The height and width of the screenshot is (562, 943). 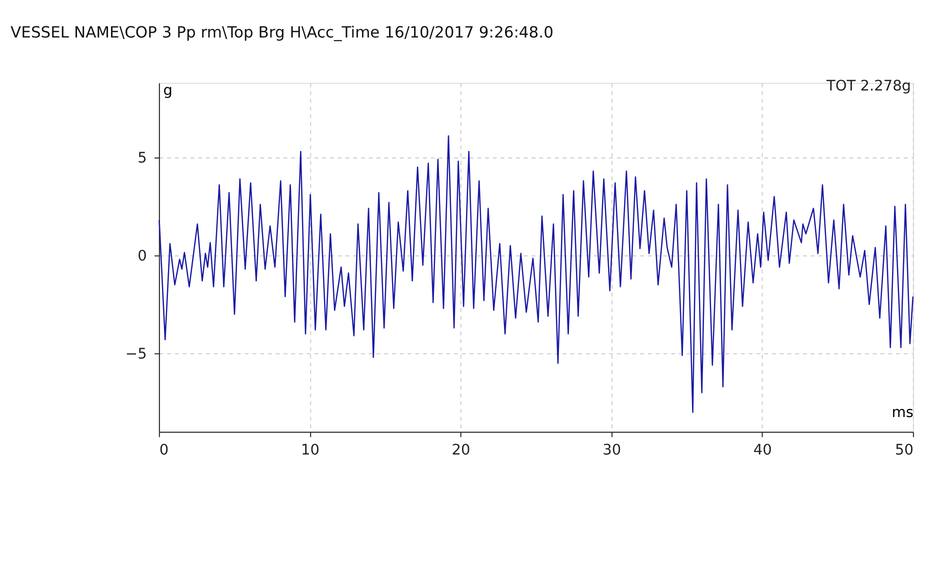 I want to click on annotation: TOT 2.278g, so click(x=868, y=86).